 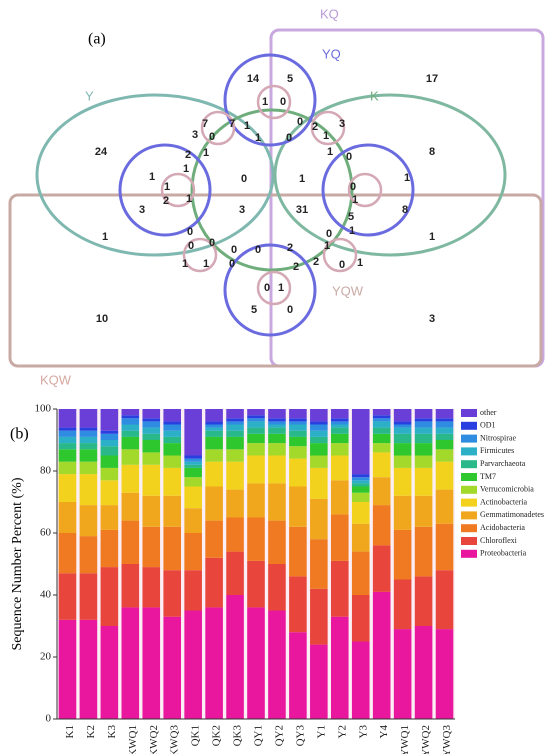 I want to click on x-tick-label: QY2, so click(x=279, y=735).